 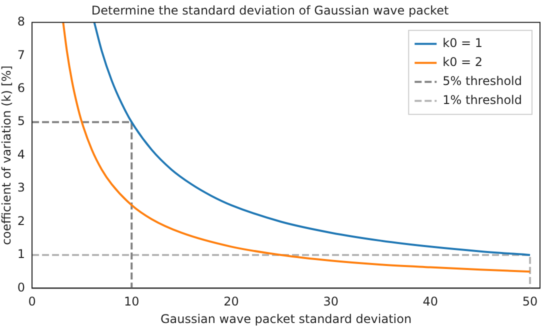 What do you see at coordinates (32, 301) in the screenshot?
I see `x-tick-label: 0` at bounding box center [32, 301].